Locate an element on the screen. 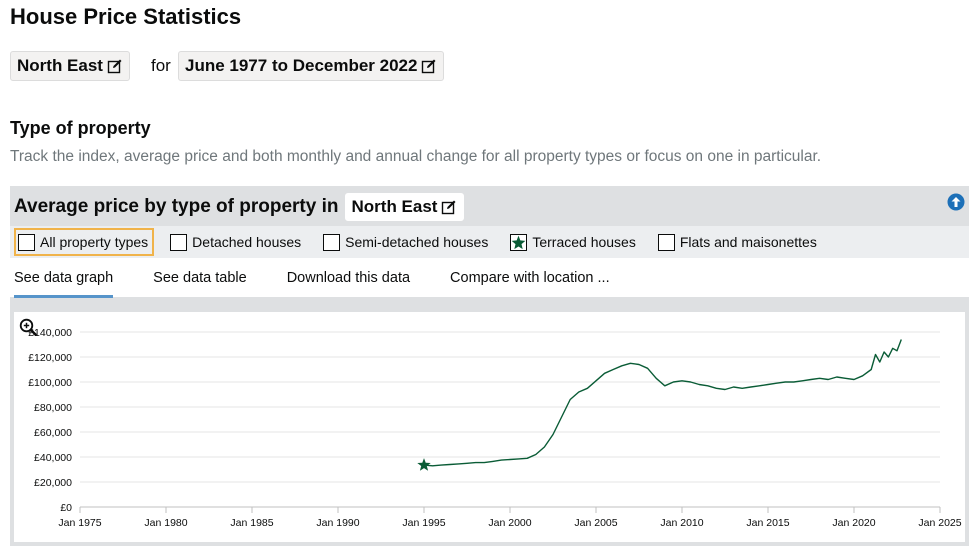 The image size is (977, 552). x-tick-label: Jan 1980 is located at coordinates (165, 523).